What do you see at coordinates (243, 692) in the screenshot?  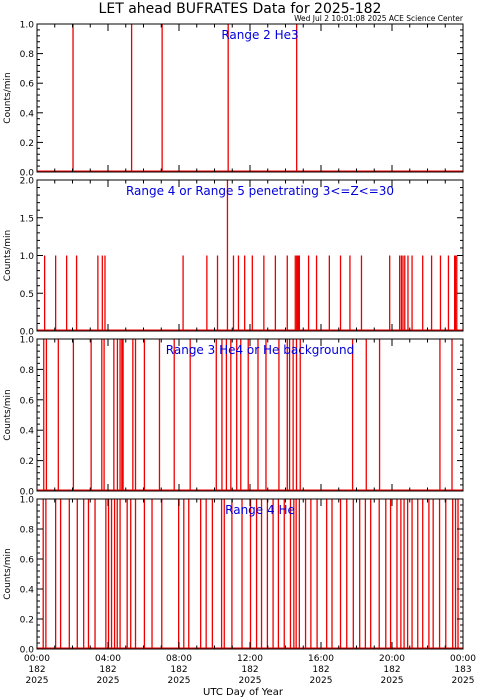 I see `x-axis-label: UTC Day of Year` at bounding box center [243, 692].